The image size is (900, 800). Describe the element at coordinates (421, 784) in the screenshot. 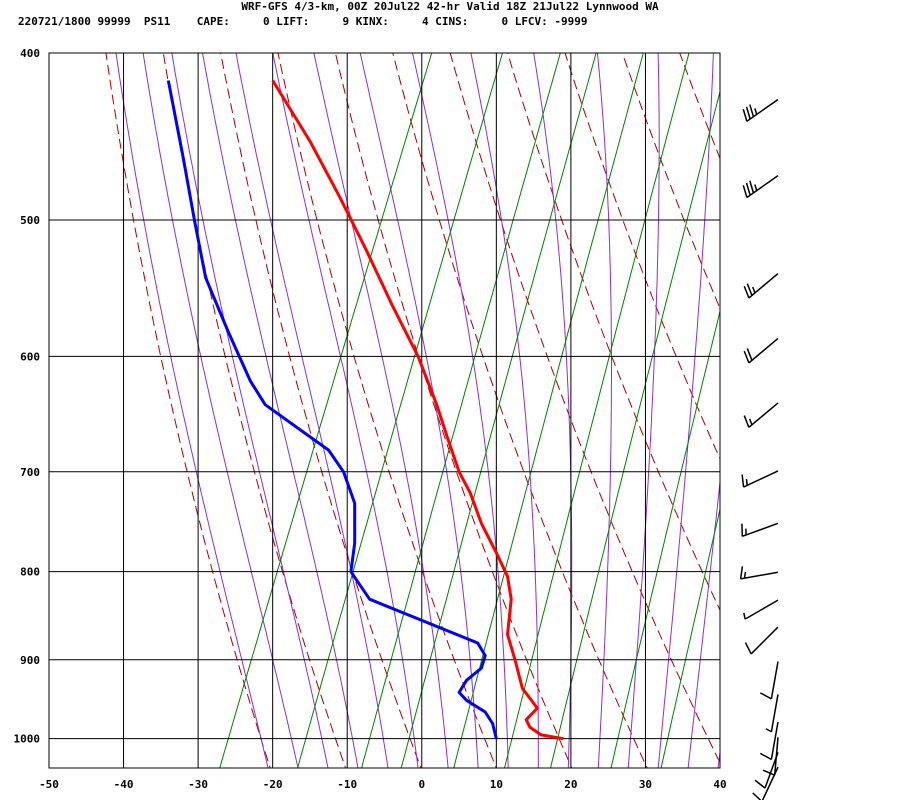

I see `x-tick-label: 0` at that location.